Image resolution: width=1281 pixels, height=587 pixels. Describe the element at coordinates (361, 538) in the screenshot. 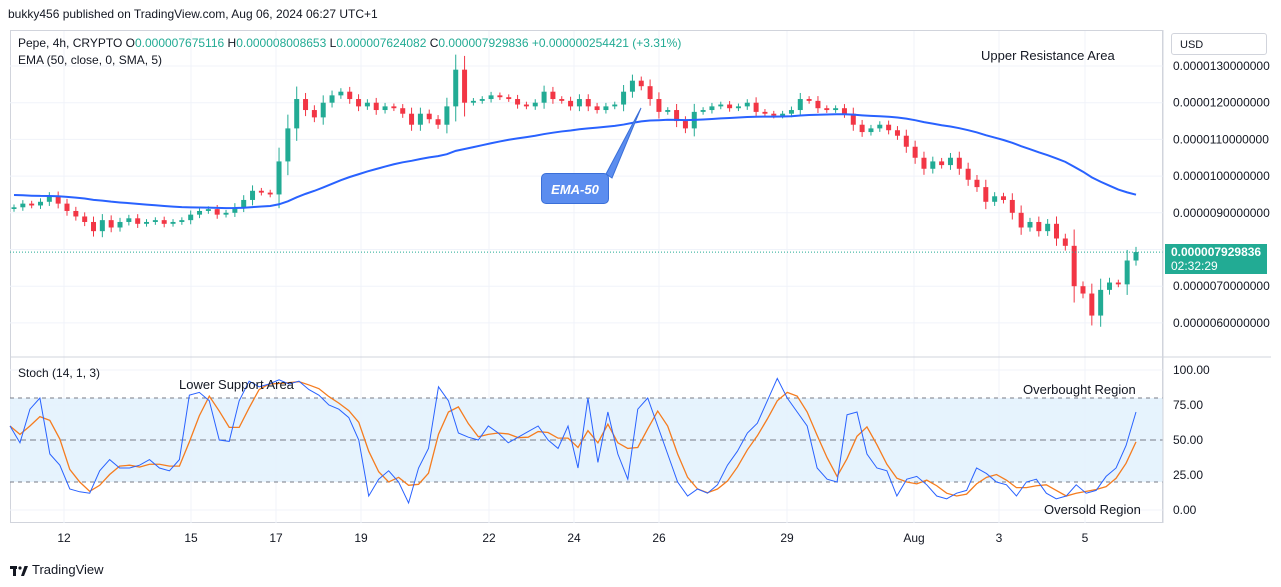

I see `time-tick-label: 19` at that location.